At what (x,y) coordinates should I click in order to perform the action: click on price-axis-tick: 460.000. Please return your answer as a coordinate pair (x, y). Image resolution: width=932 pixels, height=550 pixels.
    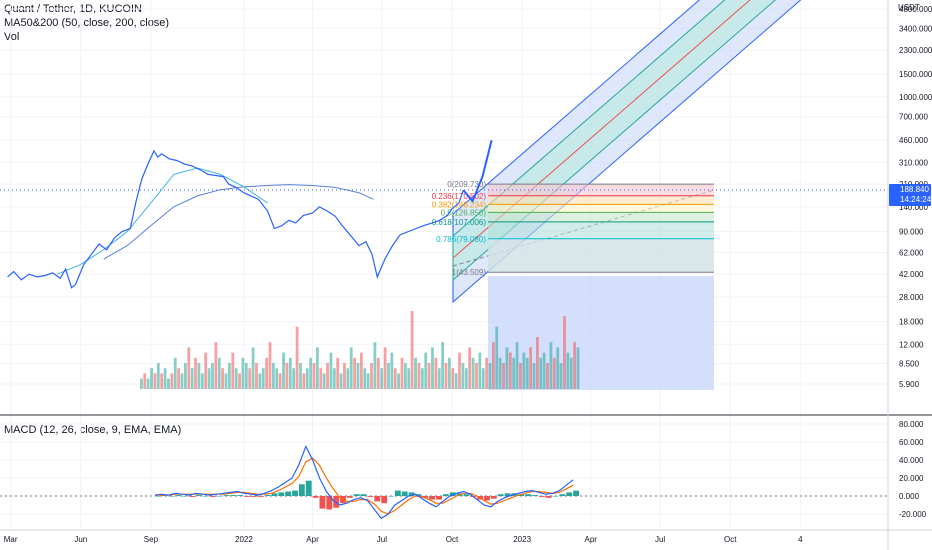
    Looking at the image, I should click on (913, 140).